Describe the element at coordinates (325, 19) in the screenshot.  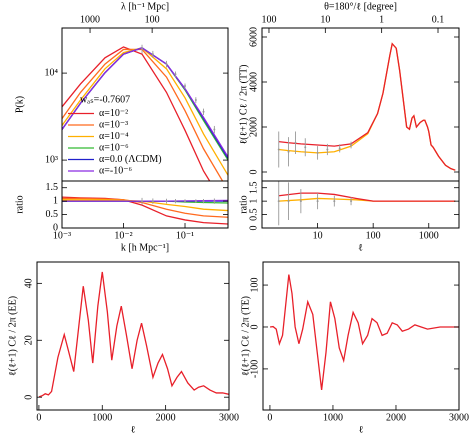
I see `x2-tick-label: 10` at that location.